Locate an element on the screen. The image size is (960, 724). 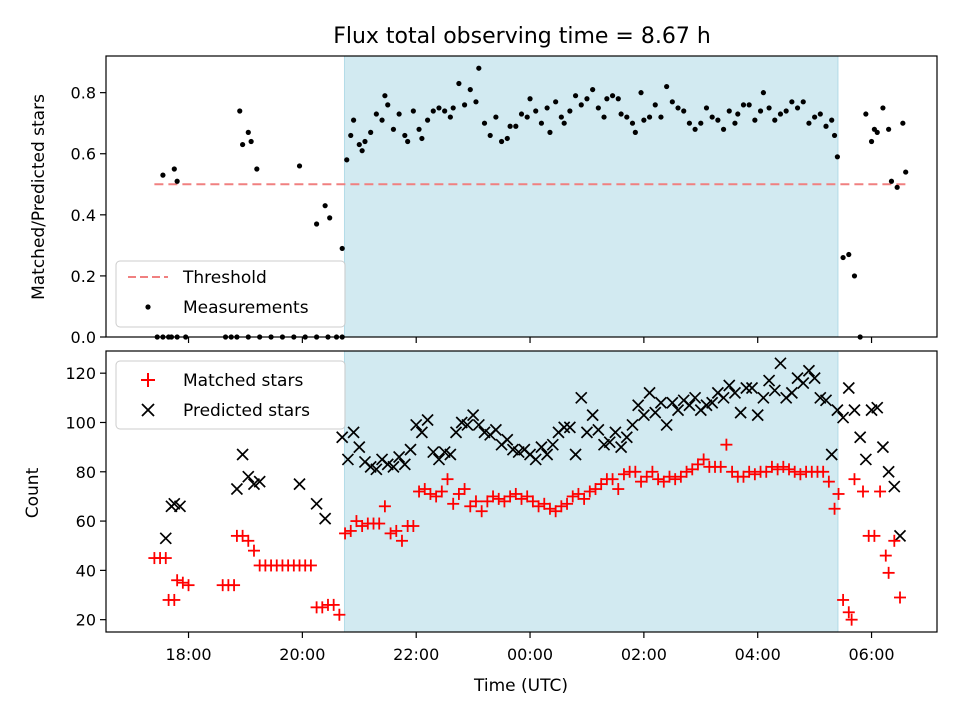
count-x-axis: 18:00 20:00 22:00 00:00 02:00 04:00 06:00 is located at coordinates (530, 648).